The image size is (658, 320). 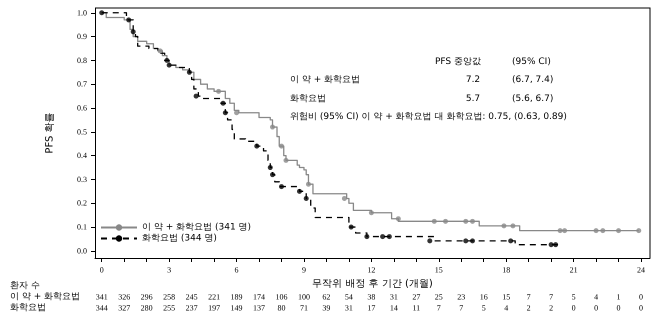 I want to click on legend-label: 이 약 + 화학요법 (341 명), so click(x=197, y=227).